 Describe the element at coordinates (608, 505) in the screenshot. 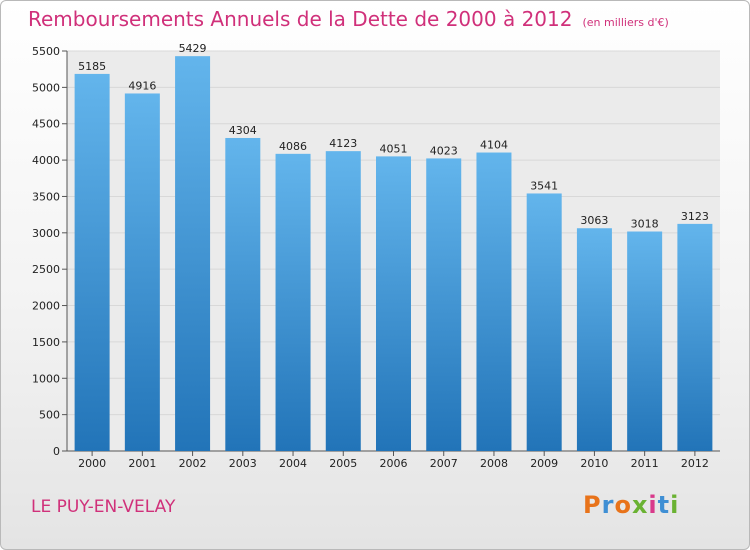

I see `logo-letter: r` at that location.